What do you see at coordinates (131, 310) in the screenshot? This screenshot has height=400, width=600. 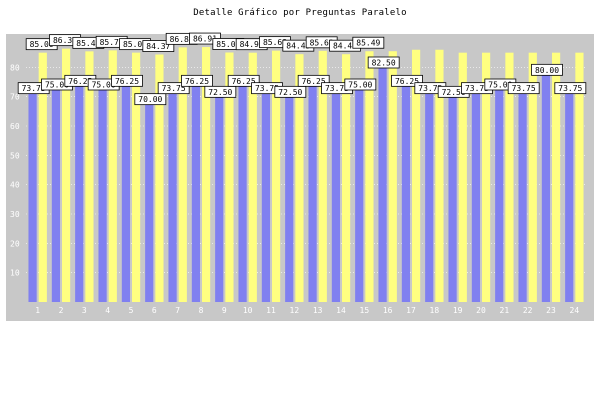 I see `x-tick-label: 5` at bounding box center [131, 310].